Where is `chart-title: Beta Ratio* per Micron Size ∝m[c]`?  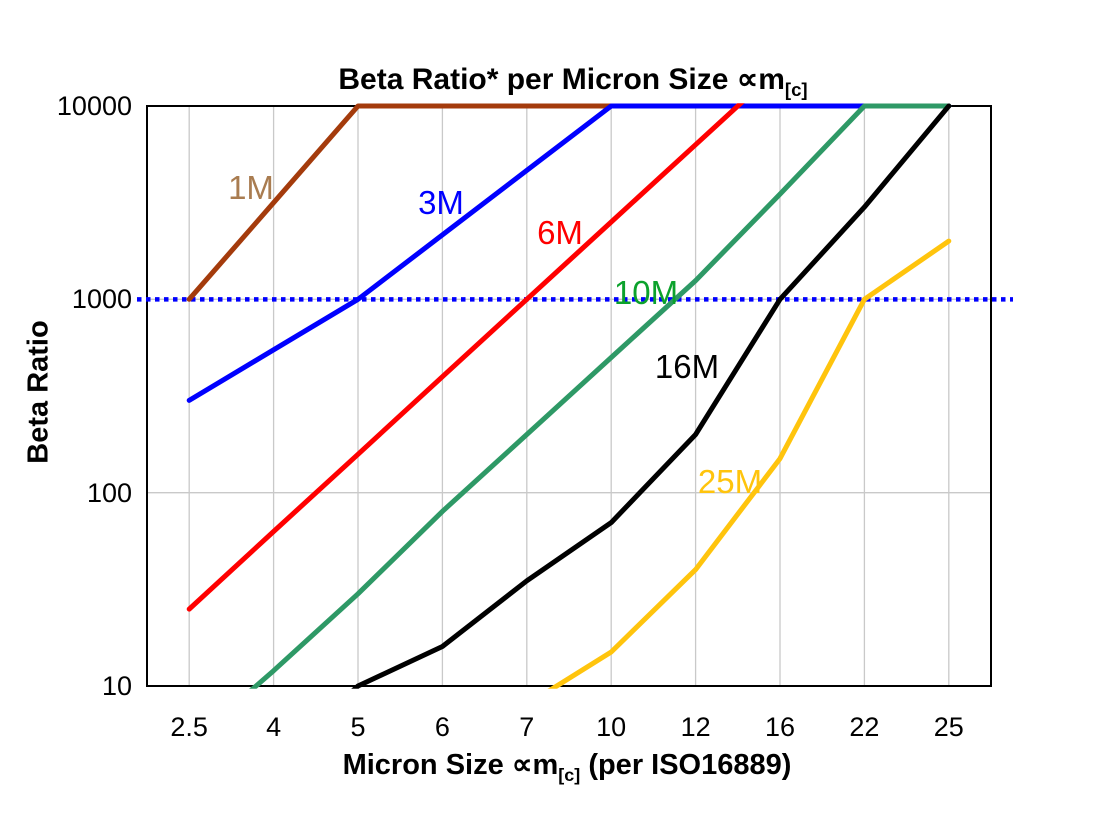 chart-title: Beta Ratio* per Micron Size ∝m[c] is located at coordinates (572, 81).